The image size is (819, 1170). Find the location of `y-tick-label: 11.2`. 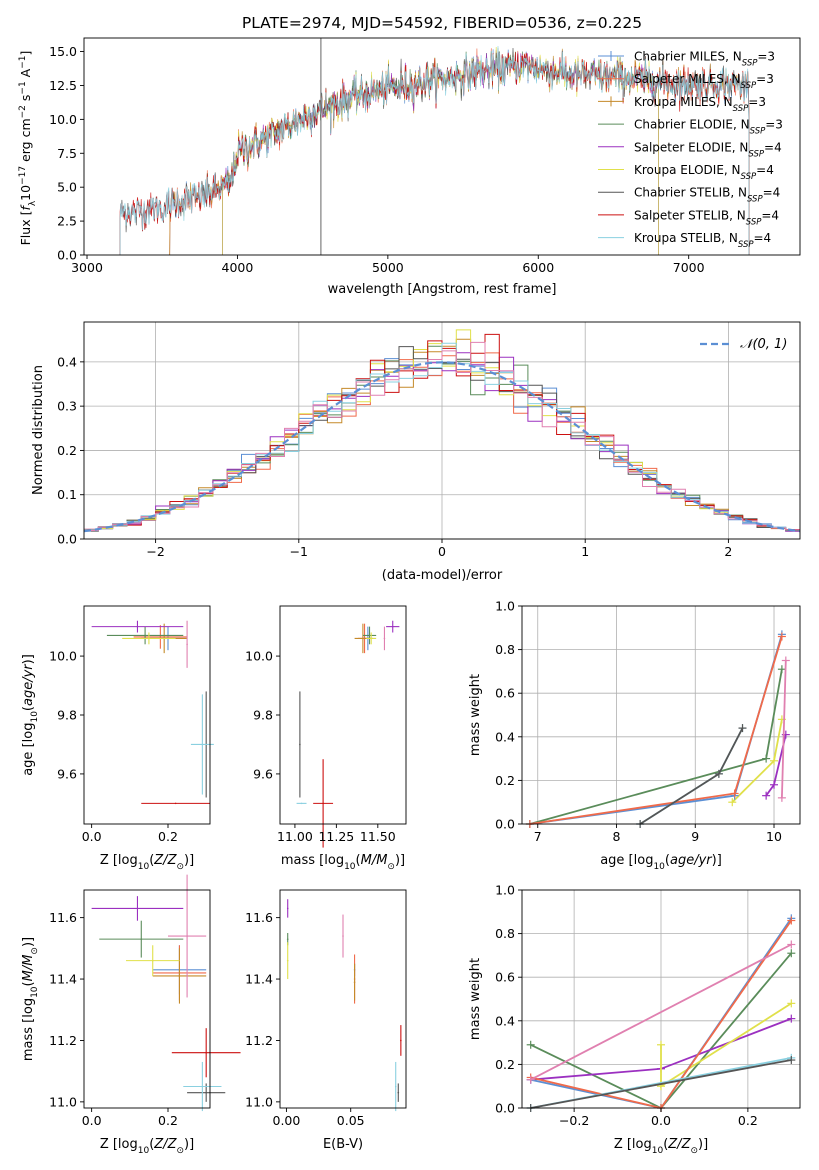

y-tick-label: 11.2 is located at coordinates (259, 1040).